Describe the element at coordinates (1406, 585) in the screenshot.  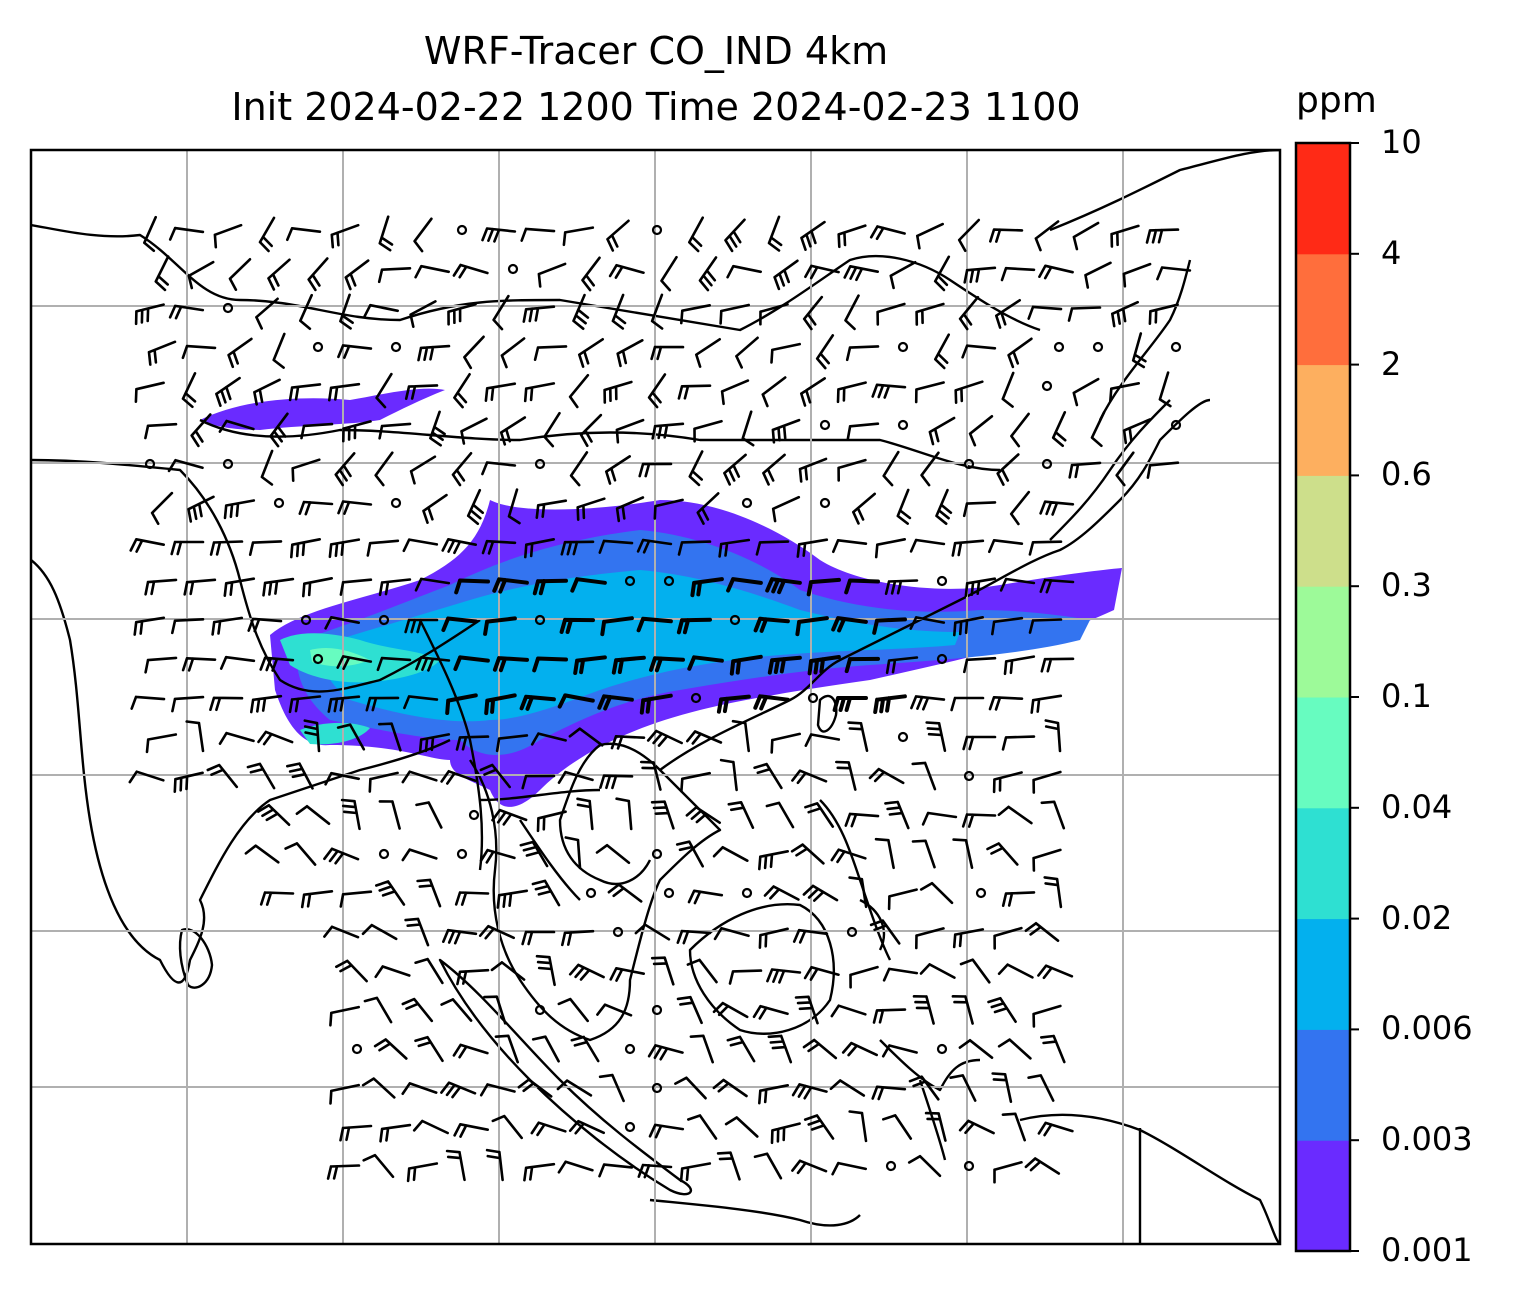
I see `colorbar-tick-label: 0.3` at that location.